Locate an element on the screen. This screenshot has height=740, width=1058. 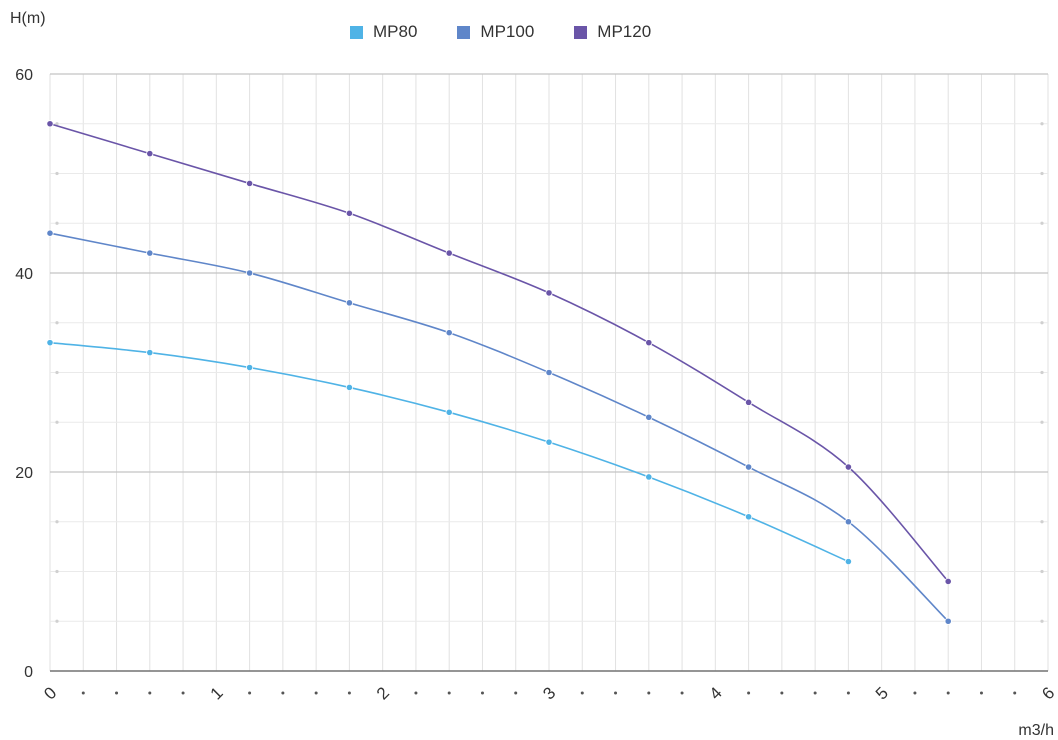
legend: MP80 MP100 MP120 is located at coordinates (500, 32).